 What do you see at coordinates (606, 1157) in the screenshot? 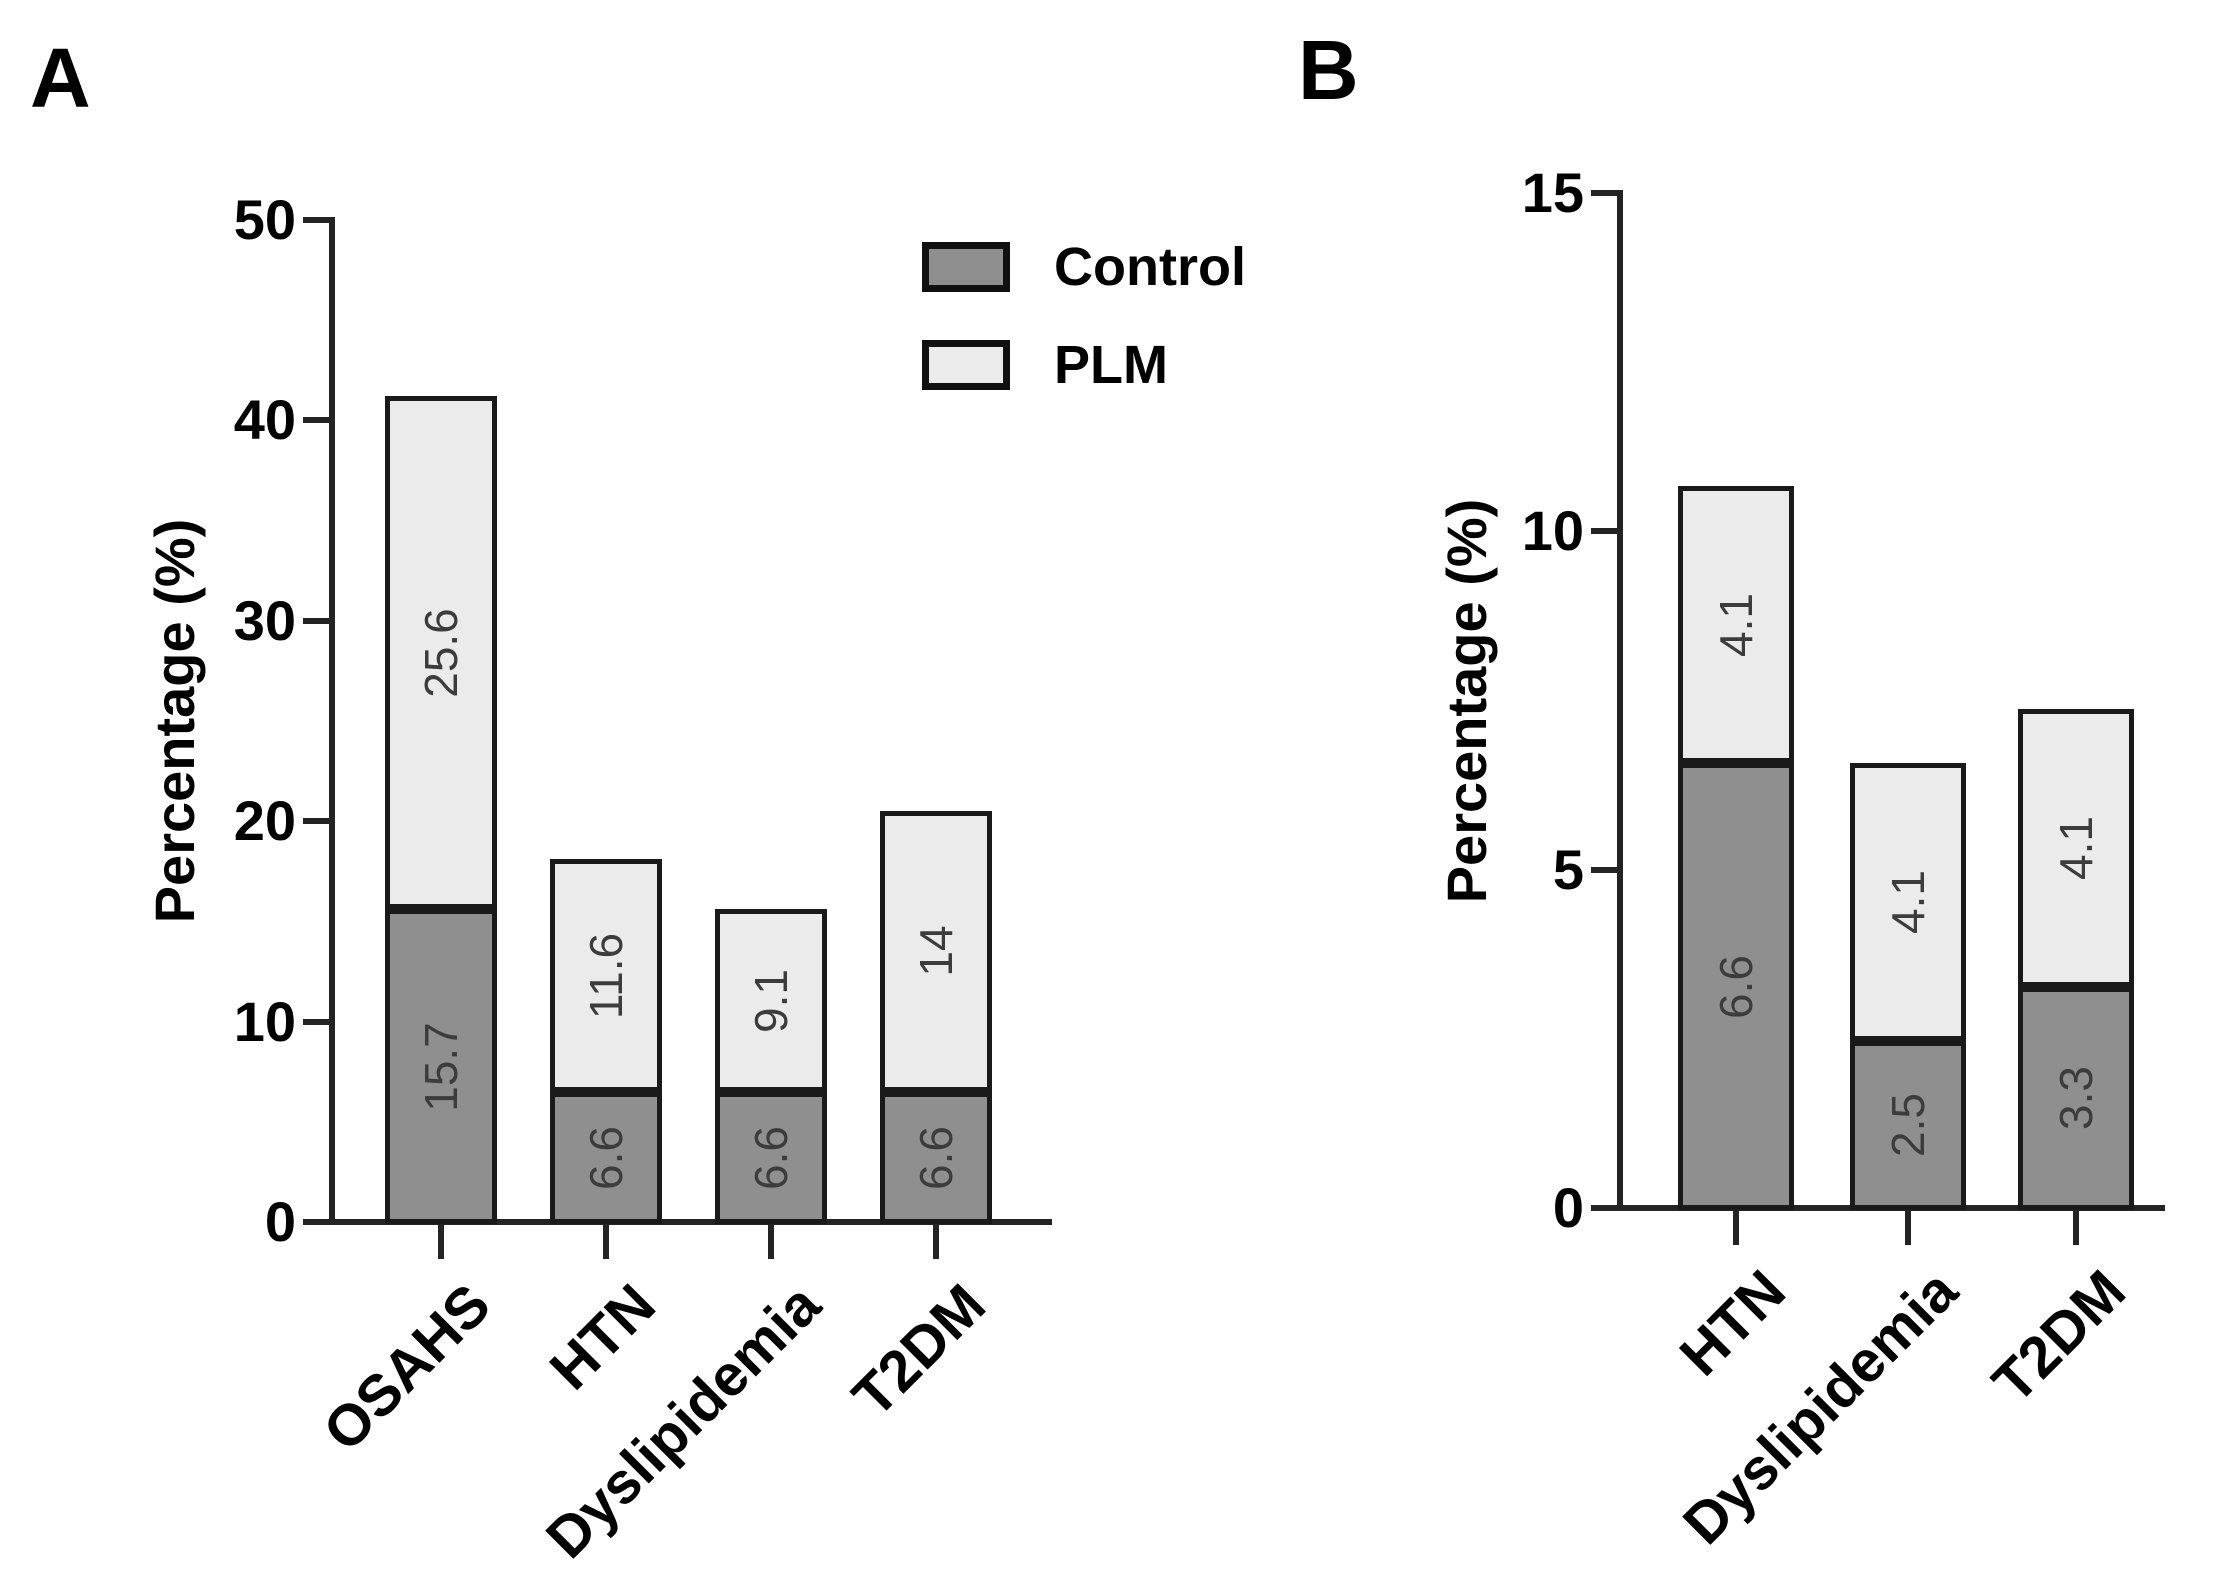
I see `panel-a-bar-htn-control` at bounding box center [606, 1157].